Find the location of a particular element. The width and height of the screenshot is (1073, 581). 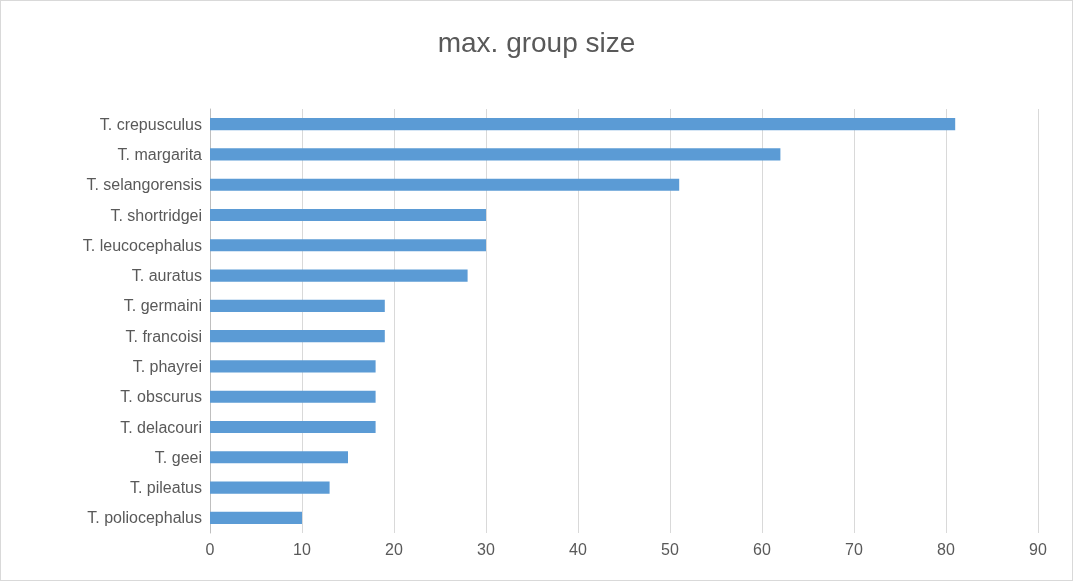

chart-title: max. group size is located at coordinates (536, 42).